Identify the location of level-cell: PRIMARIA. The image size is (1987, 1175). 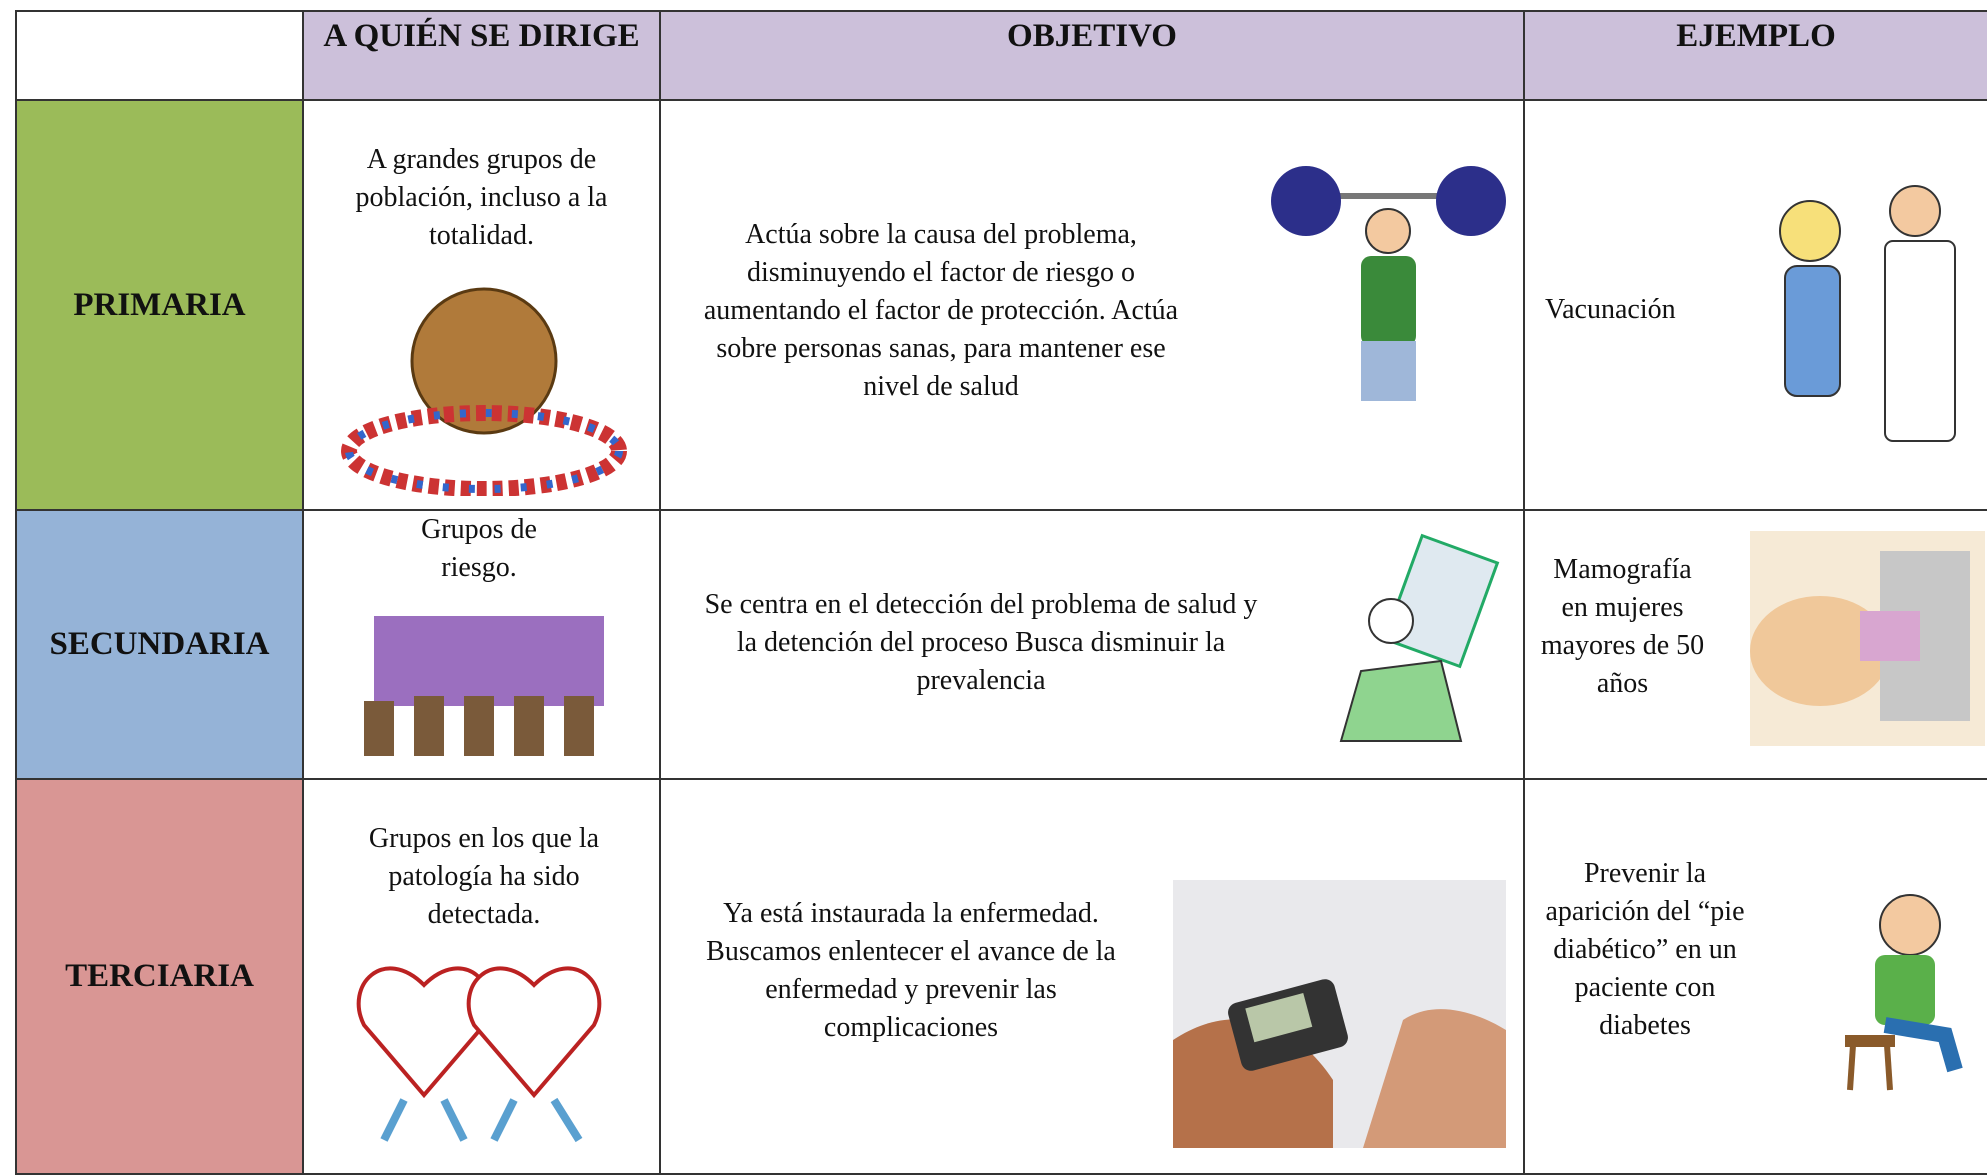
(159, 305).